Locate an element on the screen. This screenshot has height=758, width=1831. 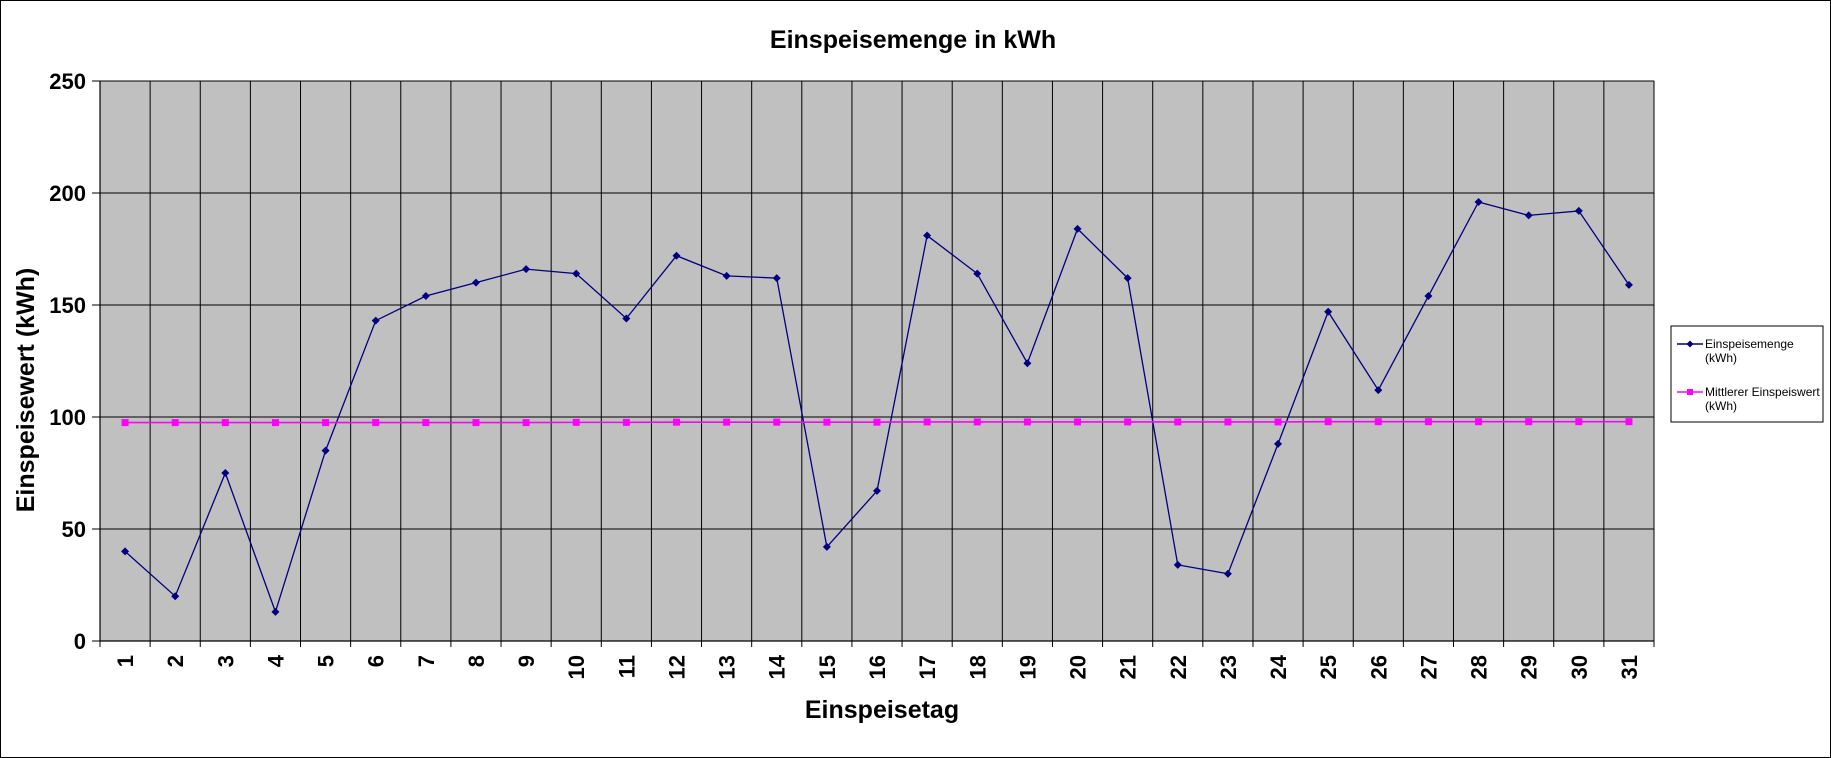
x-tick-label: 31 is located at coordinates (1629, 667).